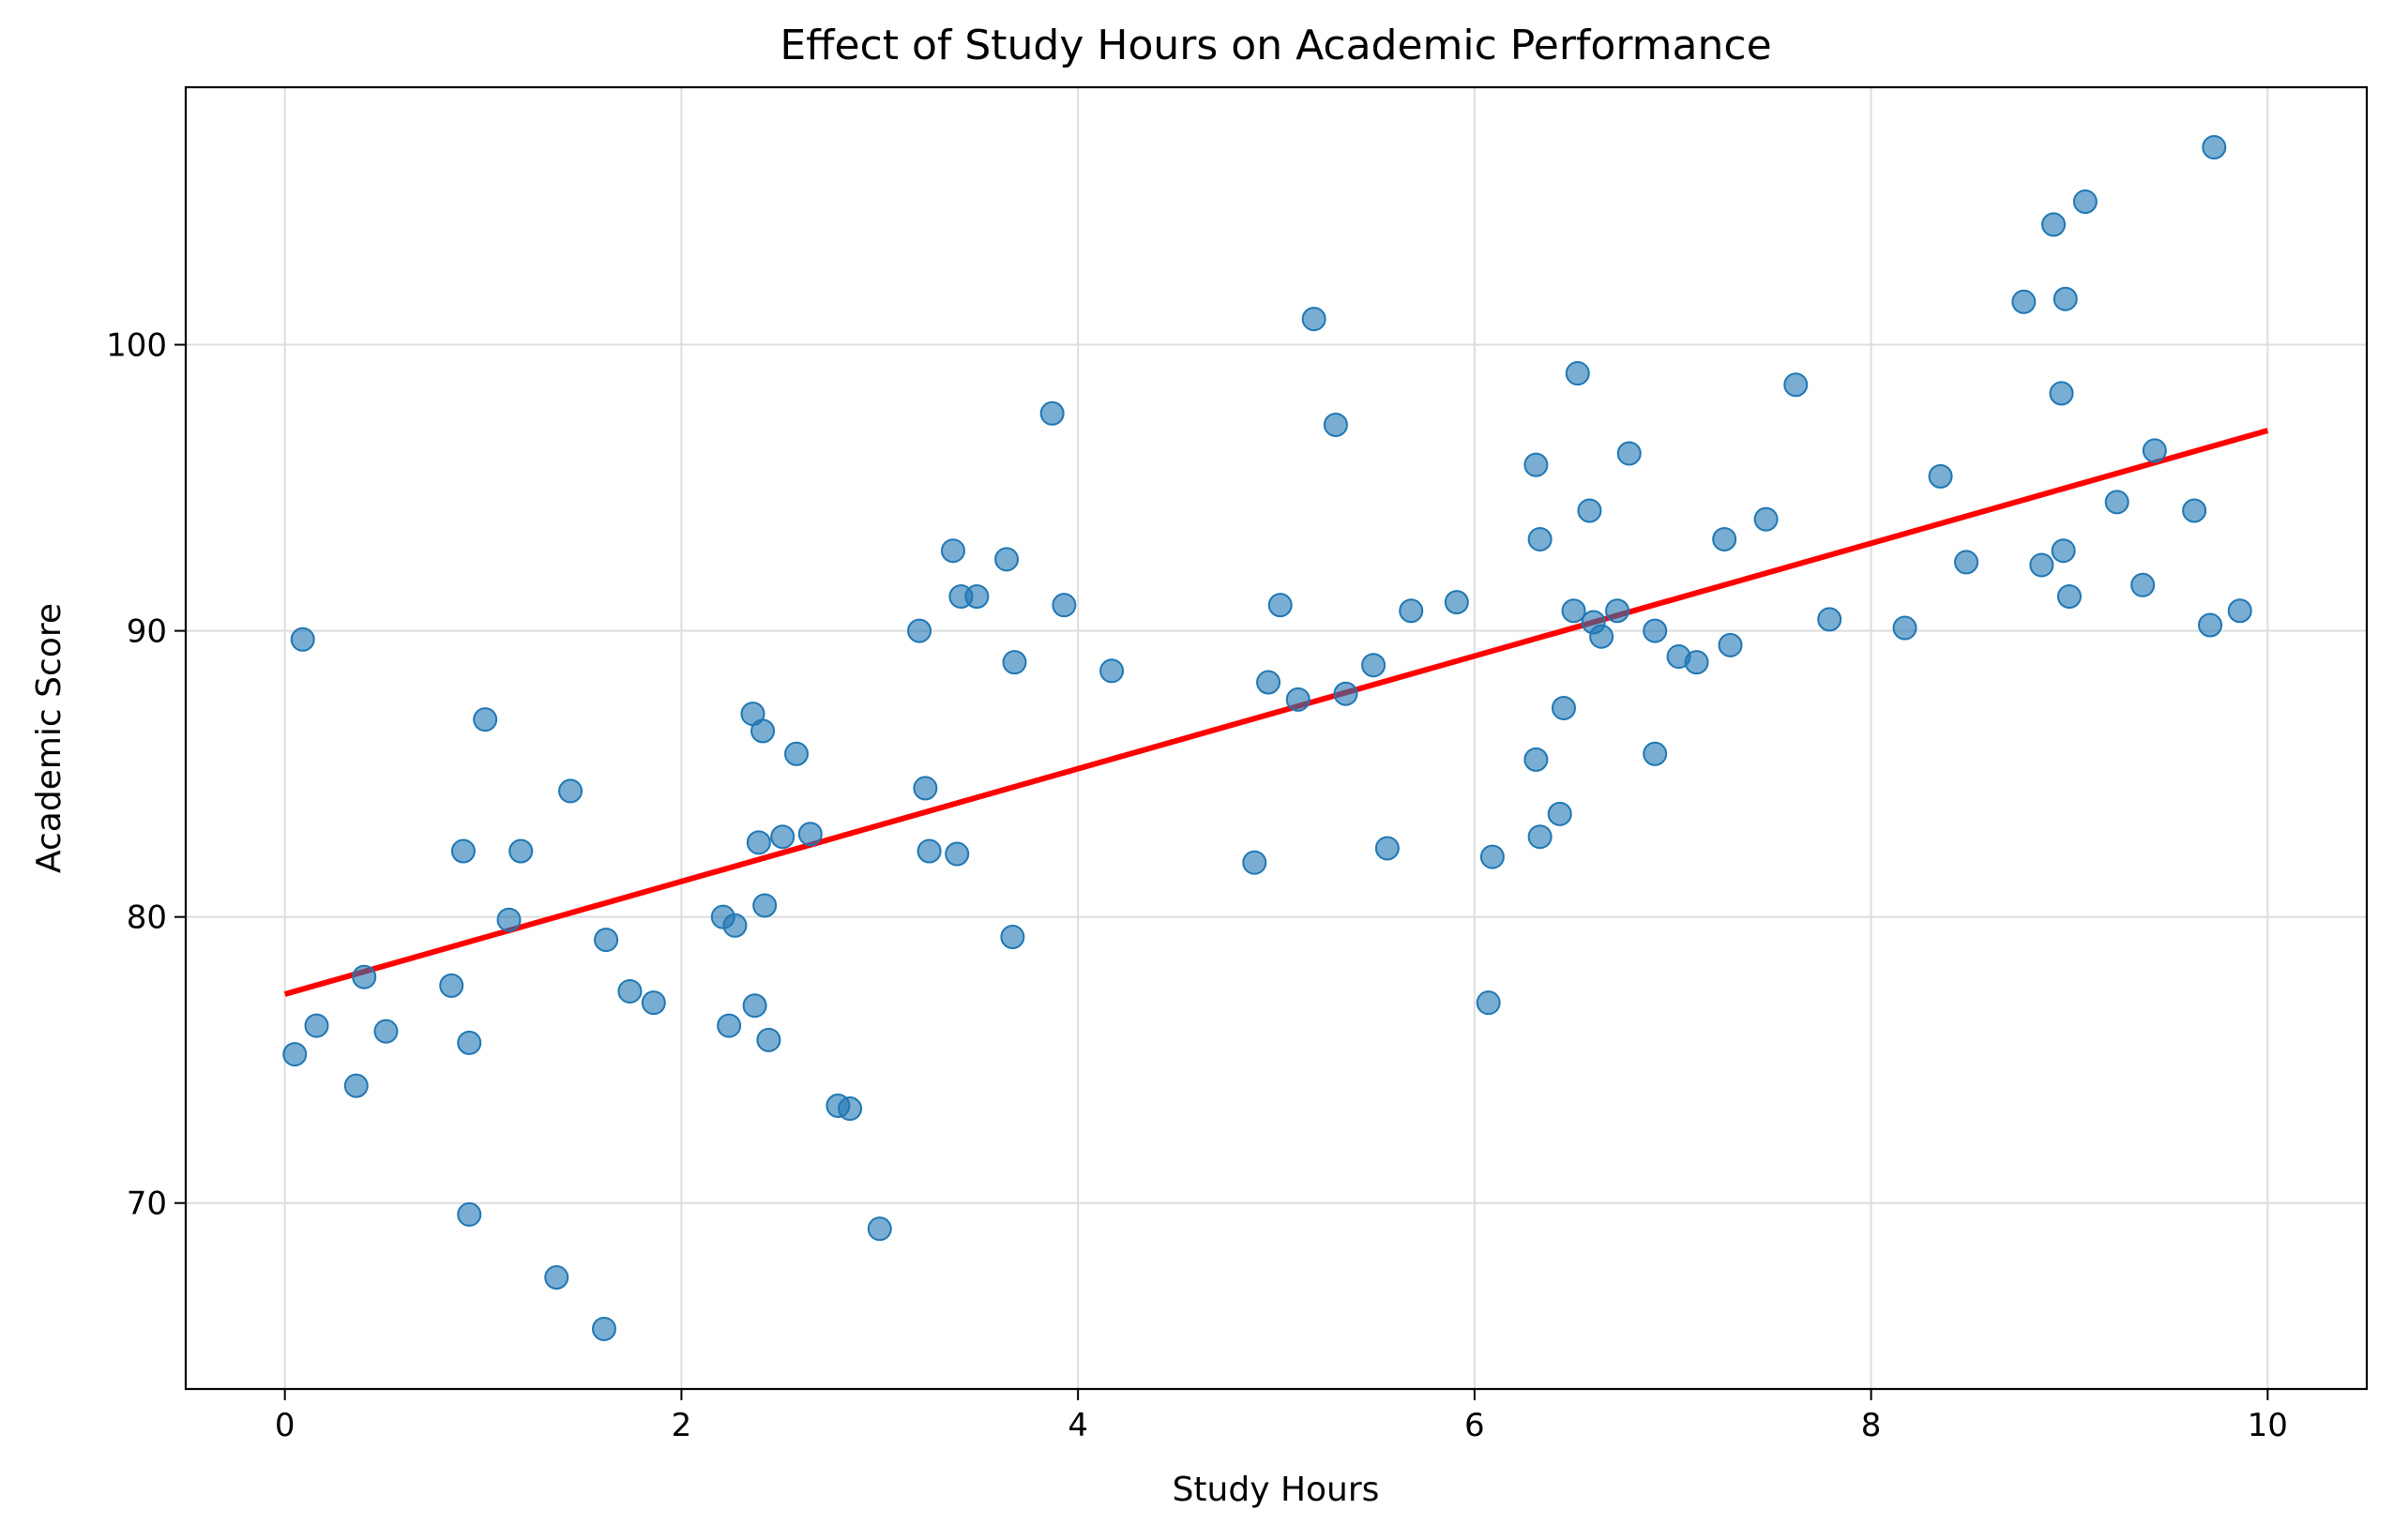  I want to click on y-tick-label: 70, so click(147, 1204).